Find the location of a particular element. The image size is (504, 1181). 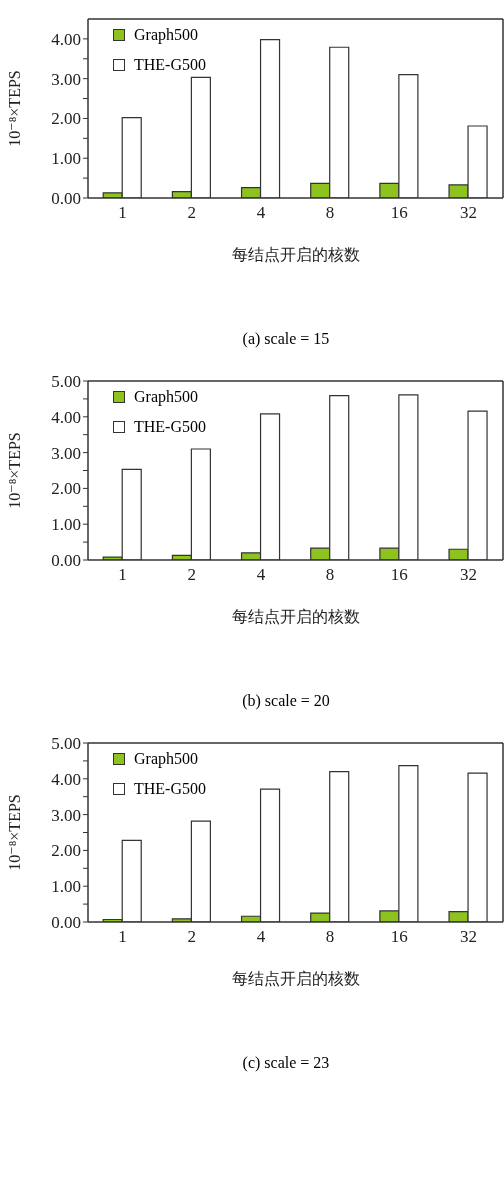

text: (c) scale = 23 is located at coordinates (286, 1064).